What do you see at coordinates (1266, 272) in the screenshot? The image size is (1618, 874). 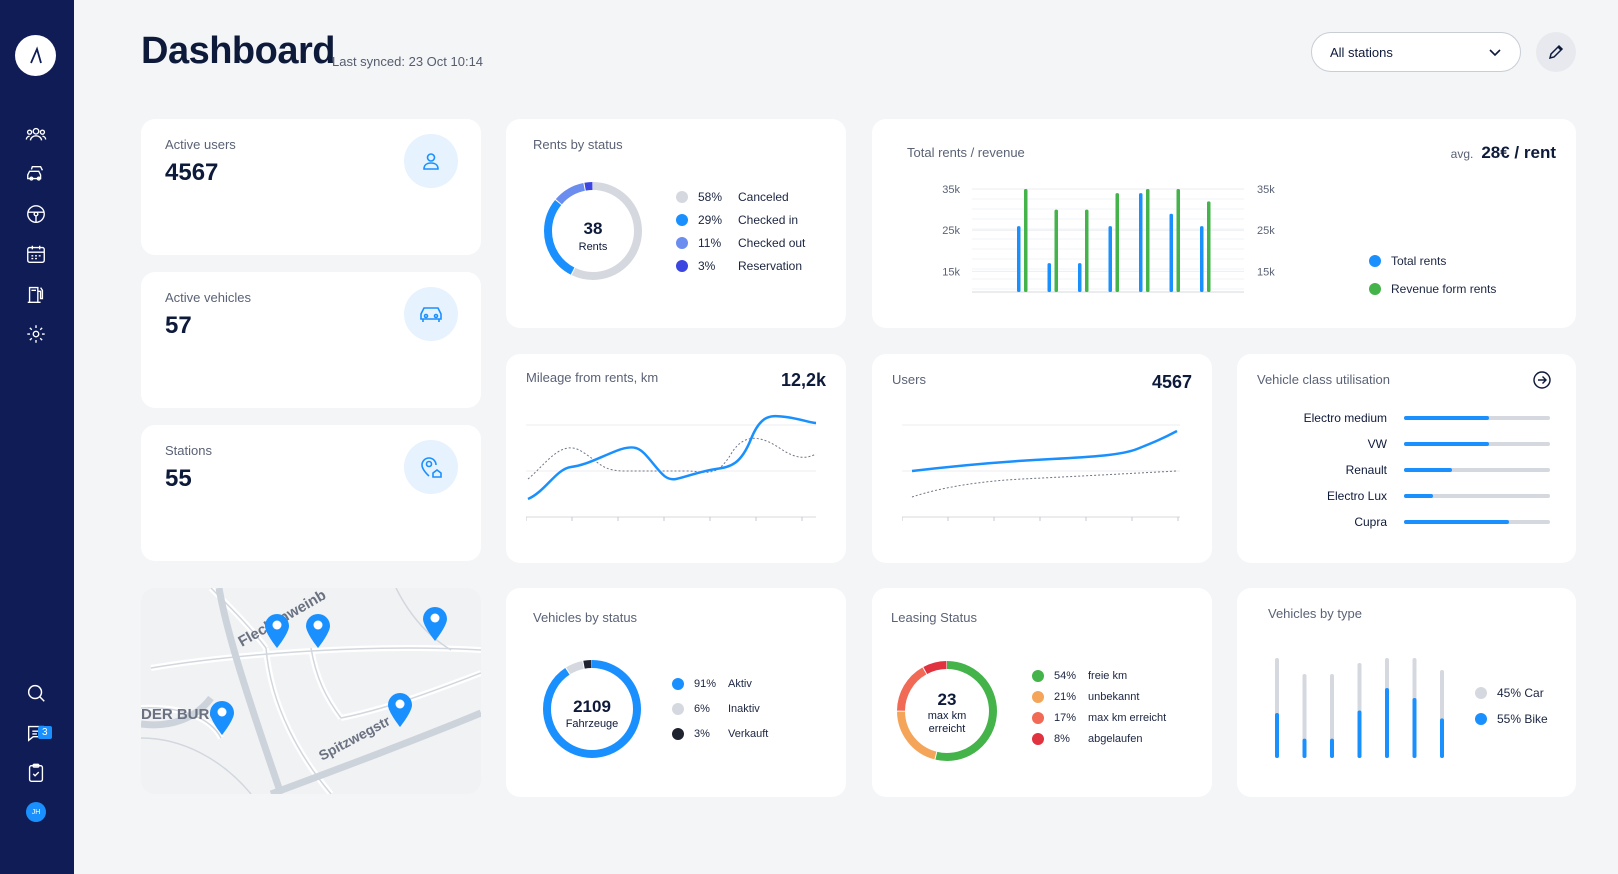 I see `y-tick-label-right: 15k` at bounding box center [1266, 272].